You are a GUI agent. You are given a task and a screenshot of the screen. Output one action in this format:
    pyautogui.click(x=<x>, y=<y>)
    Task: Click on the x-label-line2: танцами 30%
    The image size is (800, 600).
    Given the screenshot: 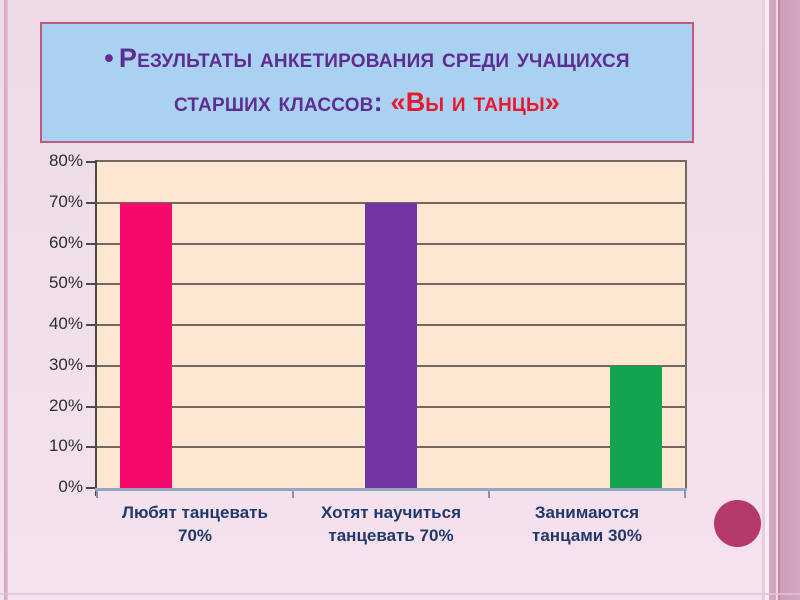 What is the action you would take?
    pyautogui.click(x=587, y=535)
    